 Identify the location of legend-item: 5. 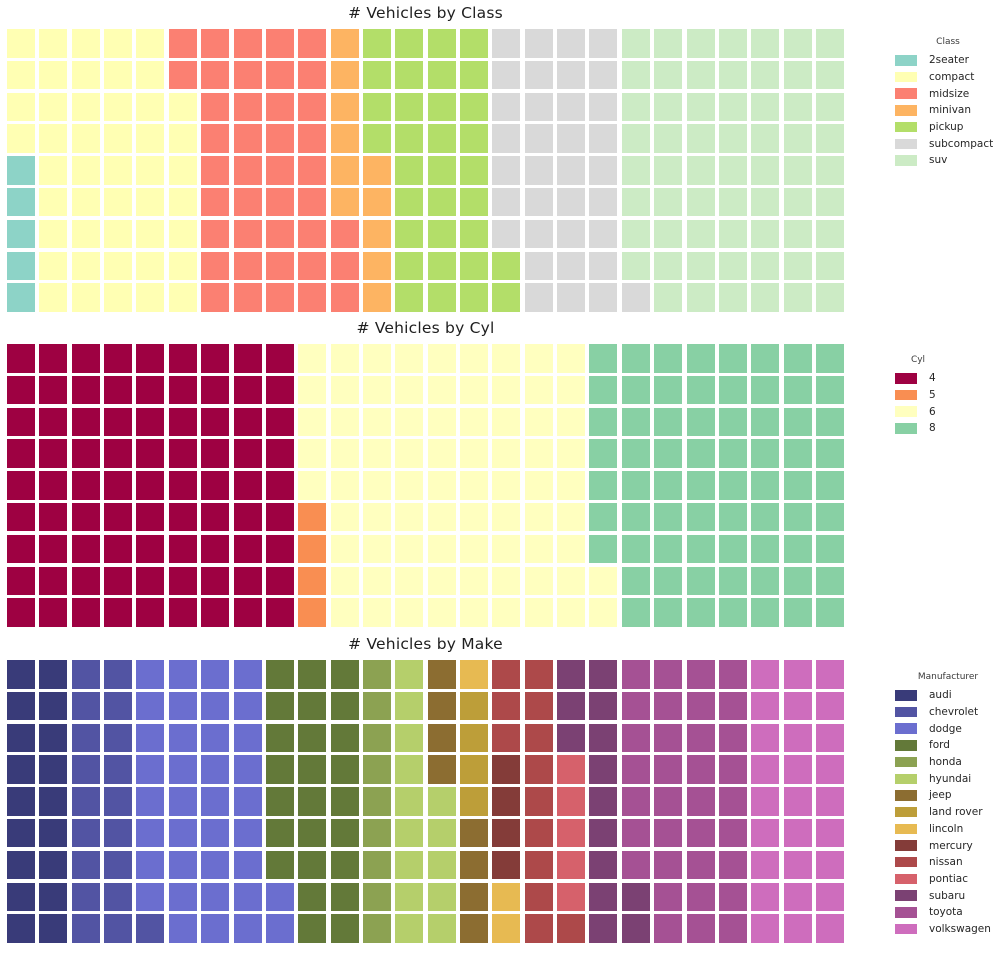
(918, 395).